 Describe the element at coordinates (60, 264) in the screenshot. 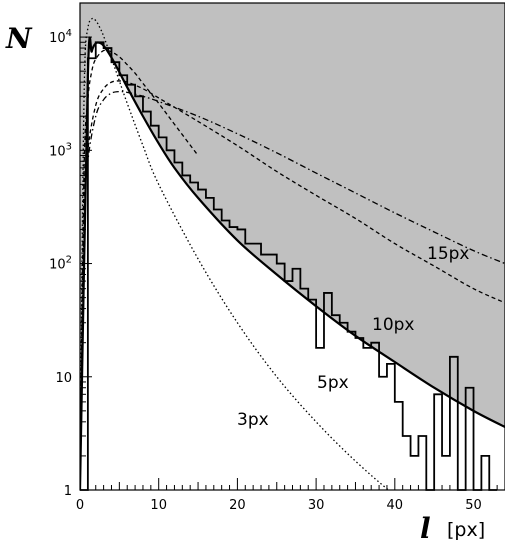

I see `y-tick-label: 10²` at that location.